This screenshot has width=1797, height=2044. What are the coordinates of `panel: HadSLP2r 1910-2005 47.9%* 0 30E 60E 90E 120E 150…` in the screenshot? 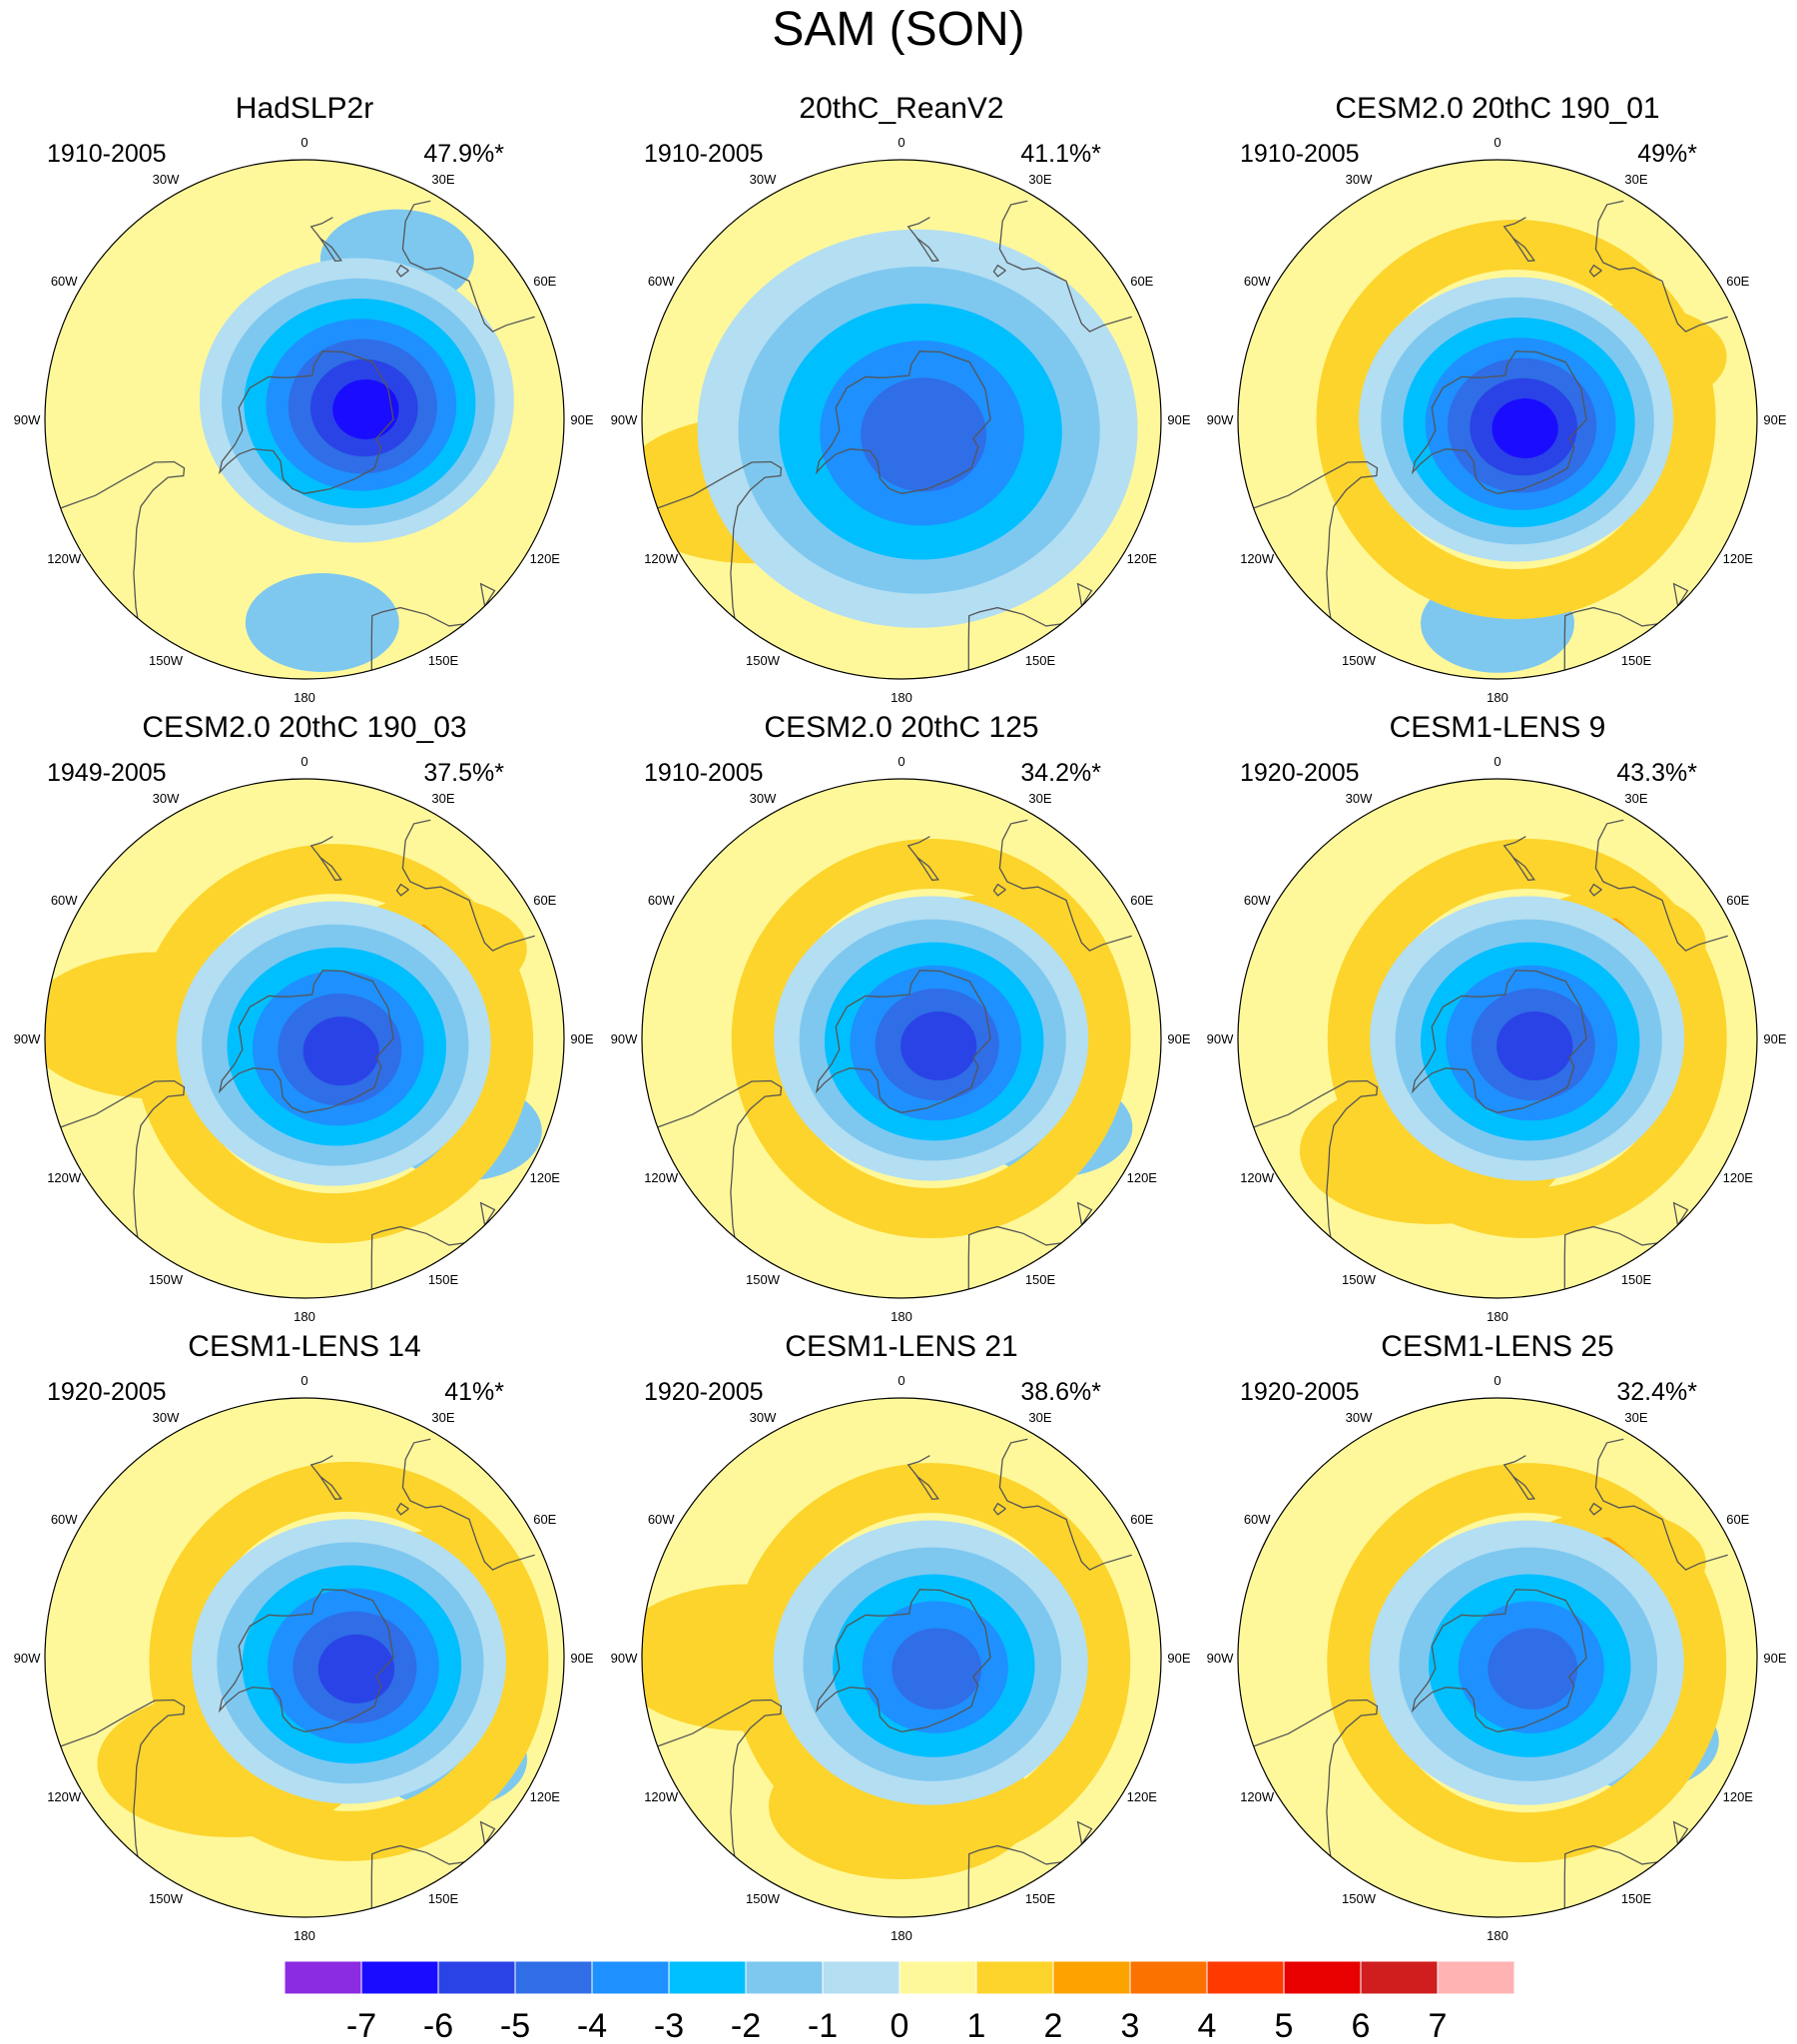 It's located at (304, 398).